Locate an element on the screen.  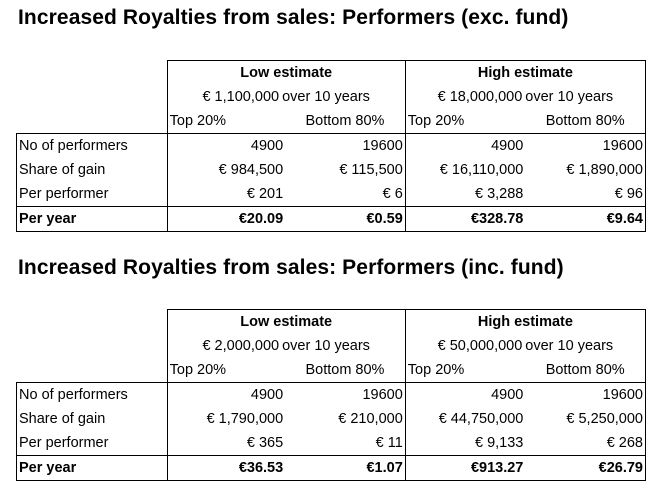
value-cell: € 6 is located at coordinates (392, 194).